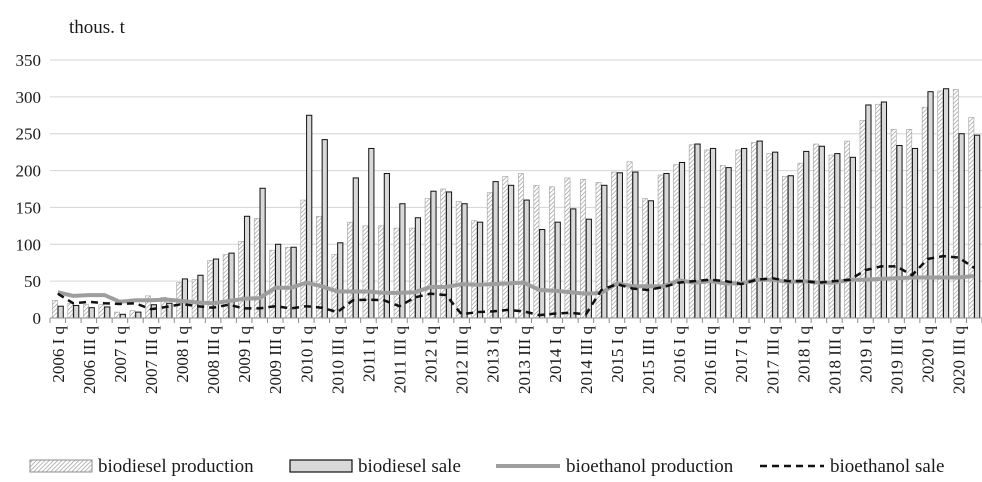  What do you see at coordinates (32, 281) in the screenshot?
I see `y-tick-label: 50` at bounding box center [32, 281].